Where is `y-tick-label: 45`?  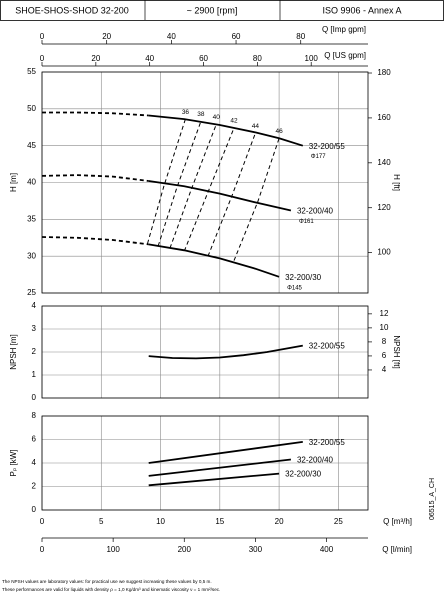
y-tick-label: 45 is located at coordinates (31, 145).